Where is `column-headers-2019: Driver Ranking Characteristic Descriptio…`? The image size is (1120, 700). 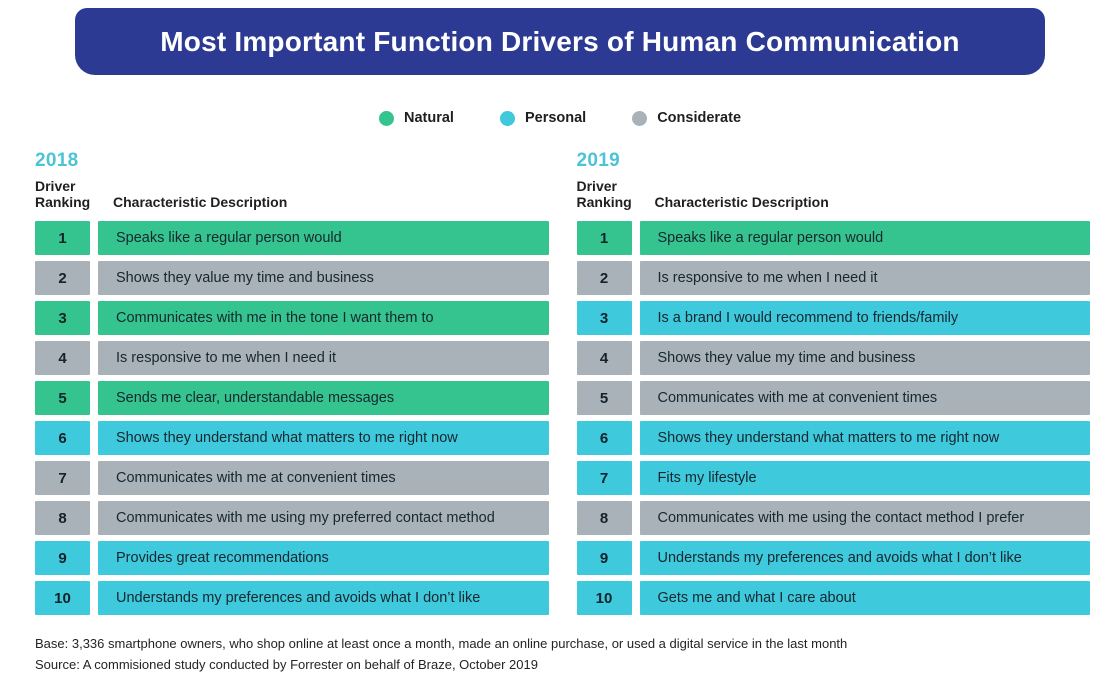
column-headers-2019: Driver Ranking Characteristic Descriptio… is located at coordinates (834, 194).